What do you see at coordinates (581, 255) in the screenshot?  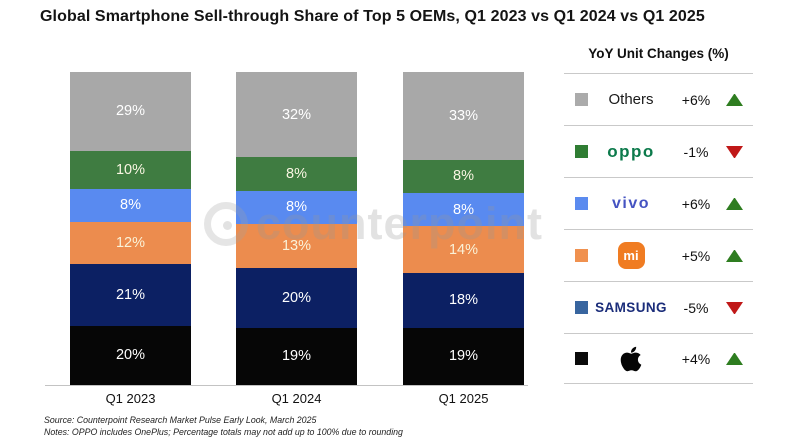 I see `xiaomi-color-swatch` at bounding box center [581, 255].